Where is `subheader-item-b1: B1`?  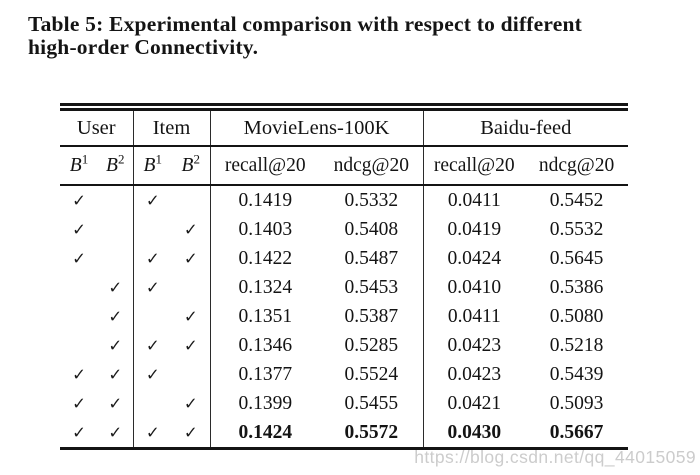 subheader-item-b1: B1 is located at coordinates (152, 166).